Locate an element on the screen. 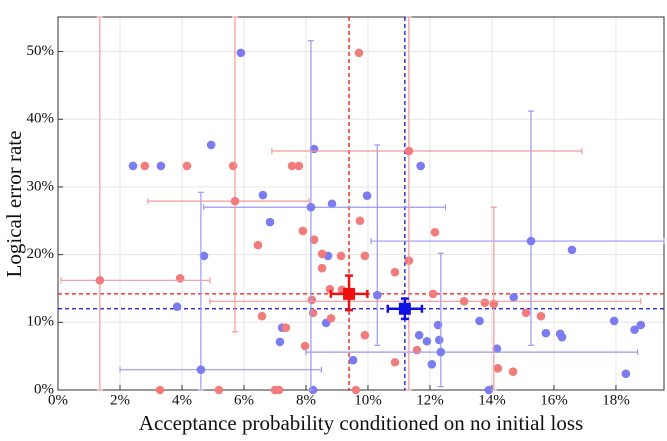  x-tick-label: 18% is located at coordinates (616, 400).